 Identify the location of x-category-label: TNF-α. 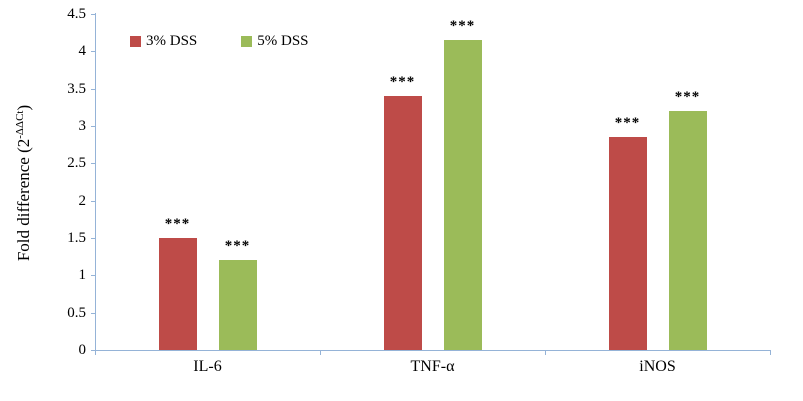
(432, 366).